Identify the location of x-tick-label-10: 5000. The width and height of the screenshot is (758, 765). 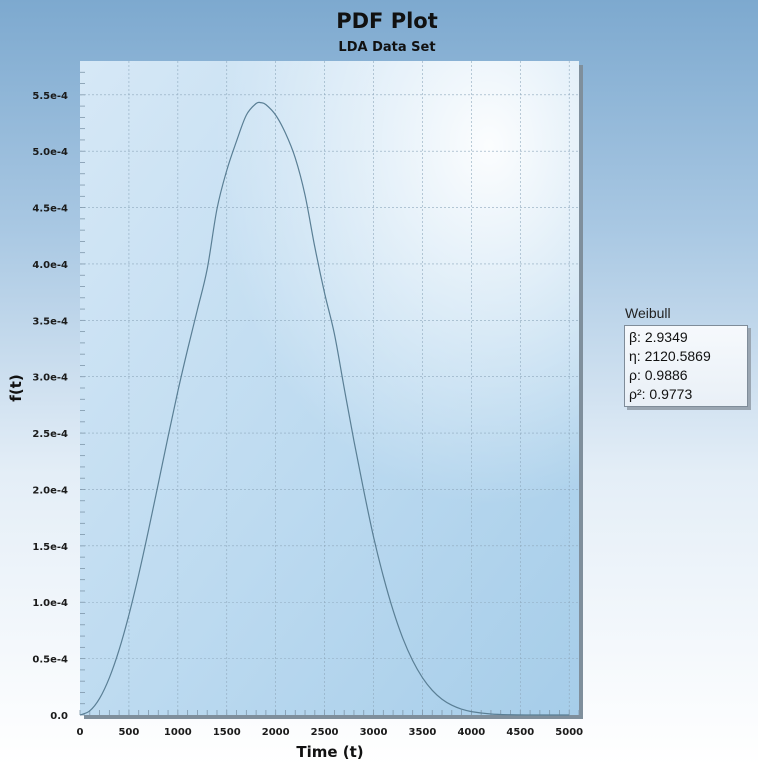
(569, 732).